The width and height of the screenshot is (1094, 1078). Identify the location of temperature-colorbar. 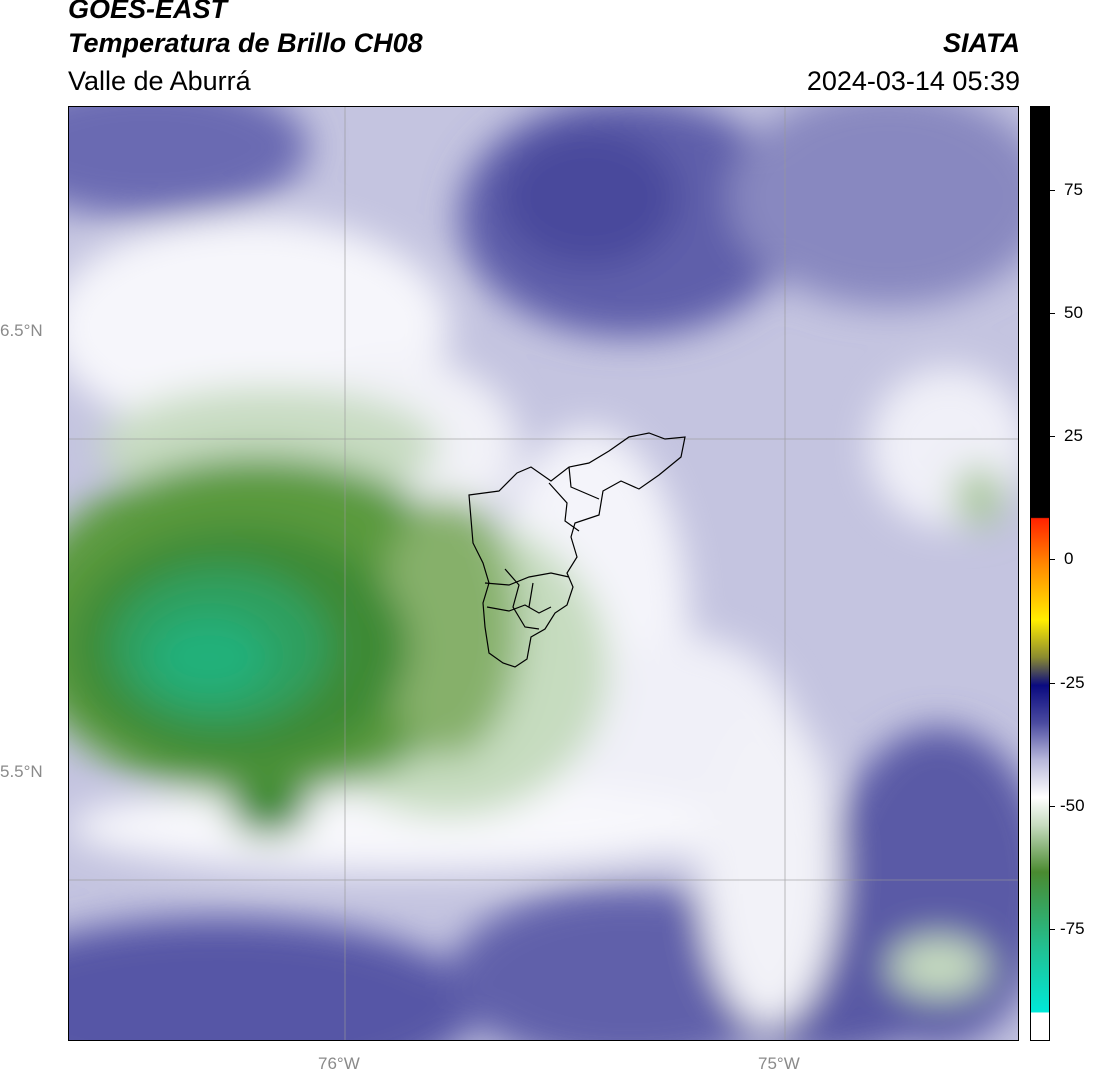
(1040, 573).